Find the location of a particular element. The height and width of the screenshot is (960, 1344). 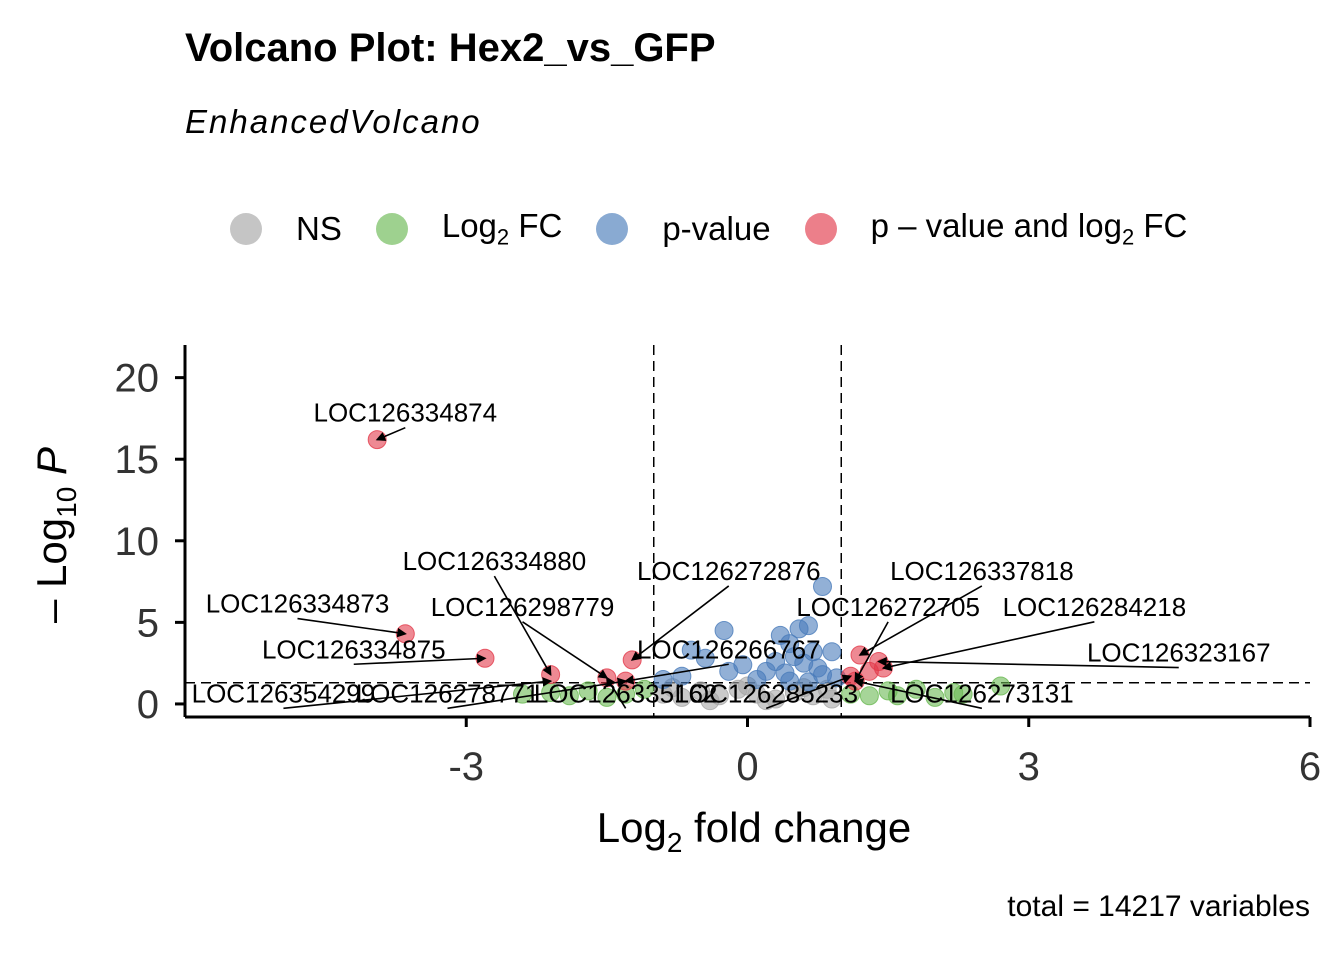

x-tick-label-1: 0 is located at coordinates (747, 767).